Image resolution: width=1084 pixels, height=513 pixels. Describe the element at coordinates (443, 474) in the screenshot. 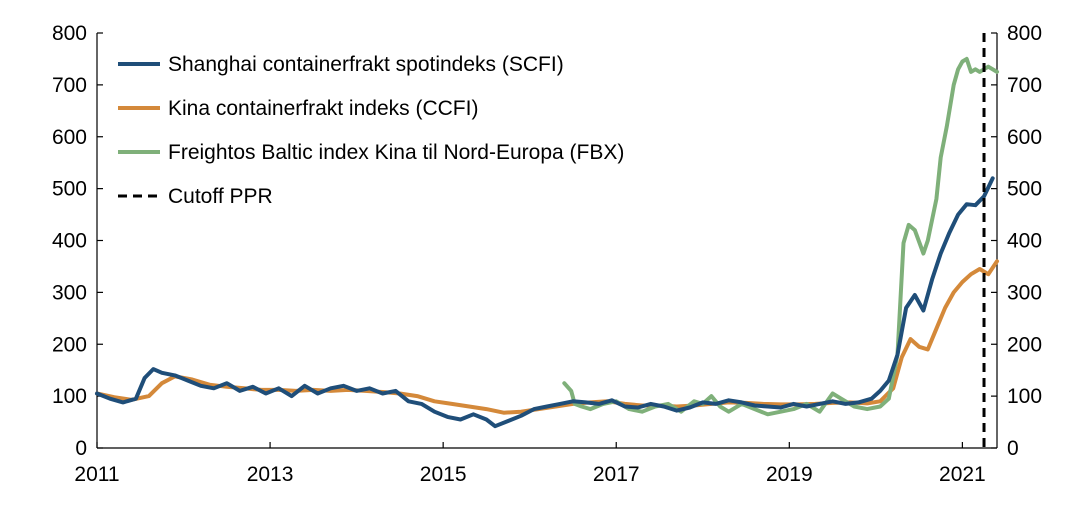

I see `x-tick-label: 2015` at that location.